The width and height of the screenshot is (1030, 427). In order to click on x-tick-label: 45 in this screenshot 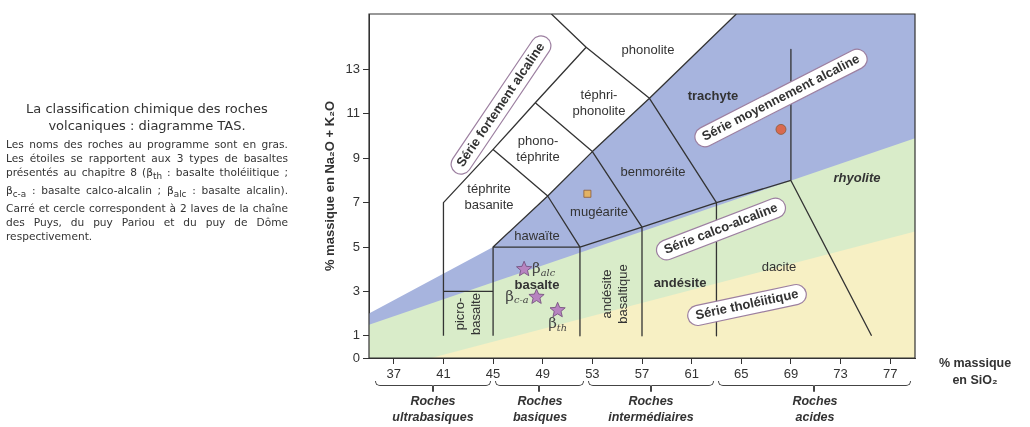, I will do `click(493, 374)`.